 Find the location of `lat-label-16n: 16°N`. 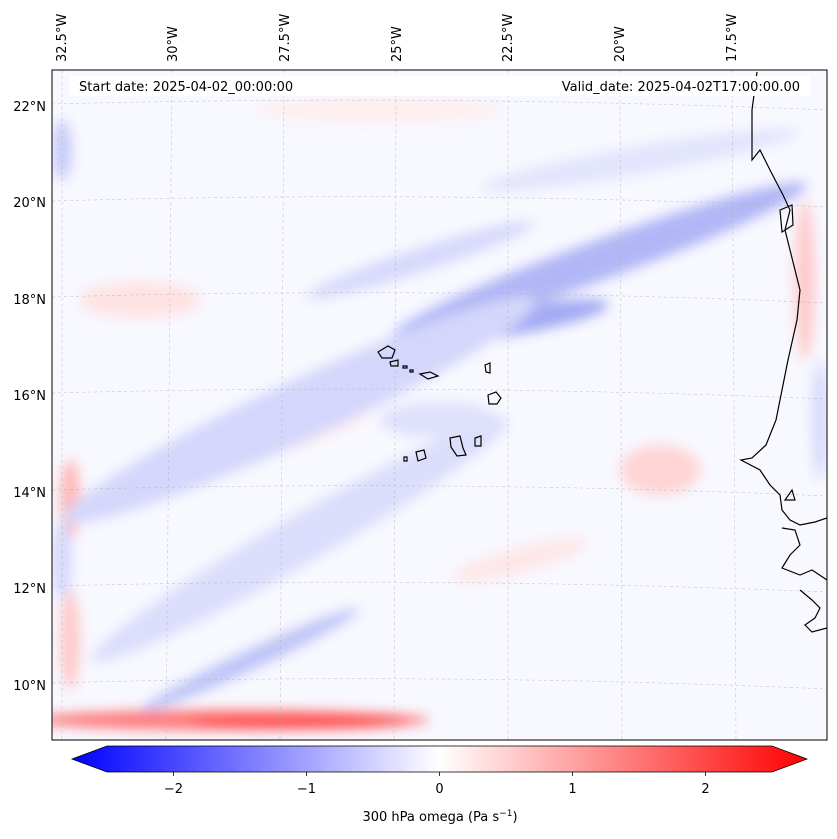

lat-label-16n: 16°N is located at coordinates (29, 396).